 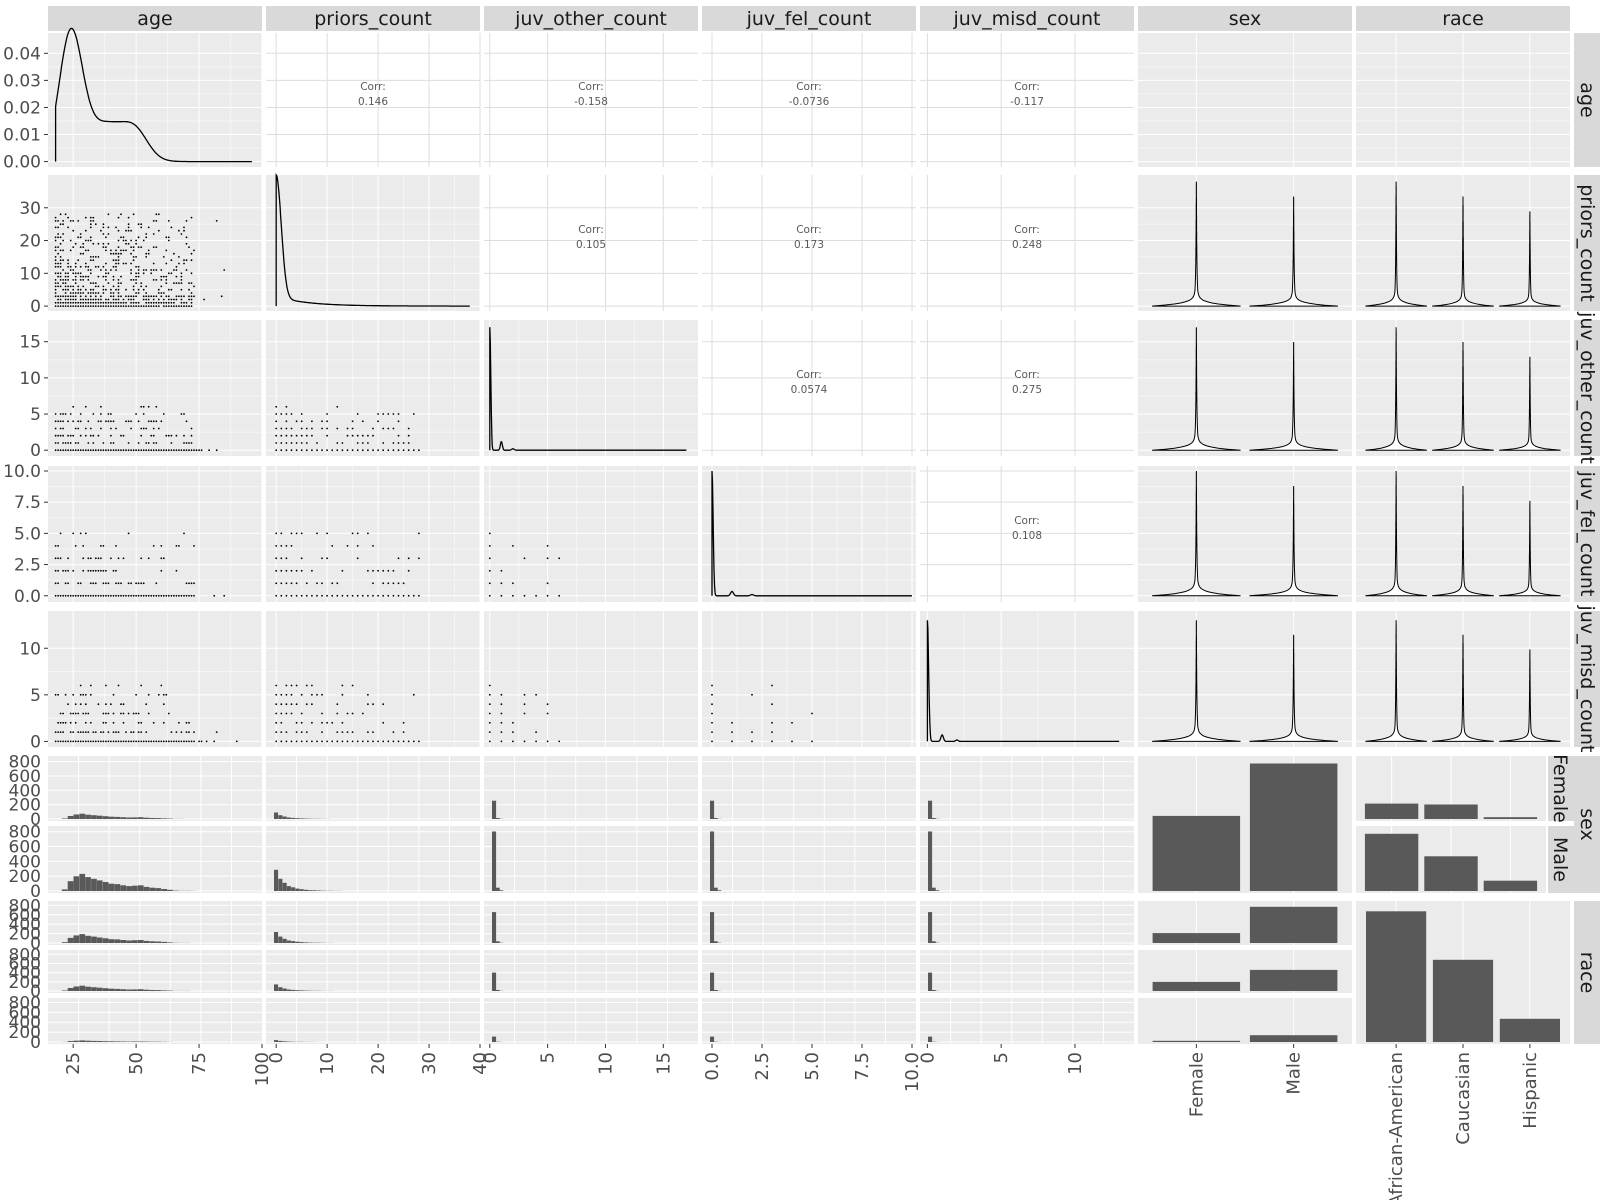 I want to click on violin-priors_count, so click(x=1530, y=259).